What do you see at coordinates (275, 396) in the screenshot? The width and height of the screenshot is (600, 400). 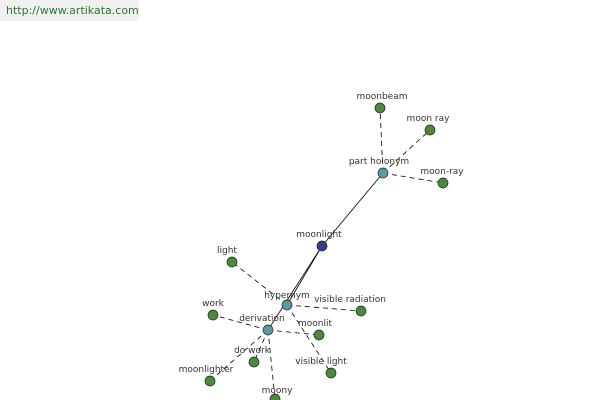 I see `node-dot-moony` at bounding box center [275, 396].